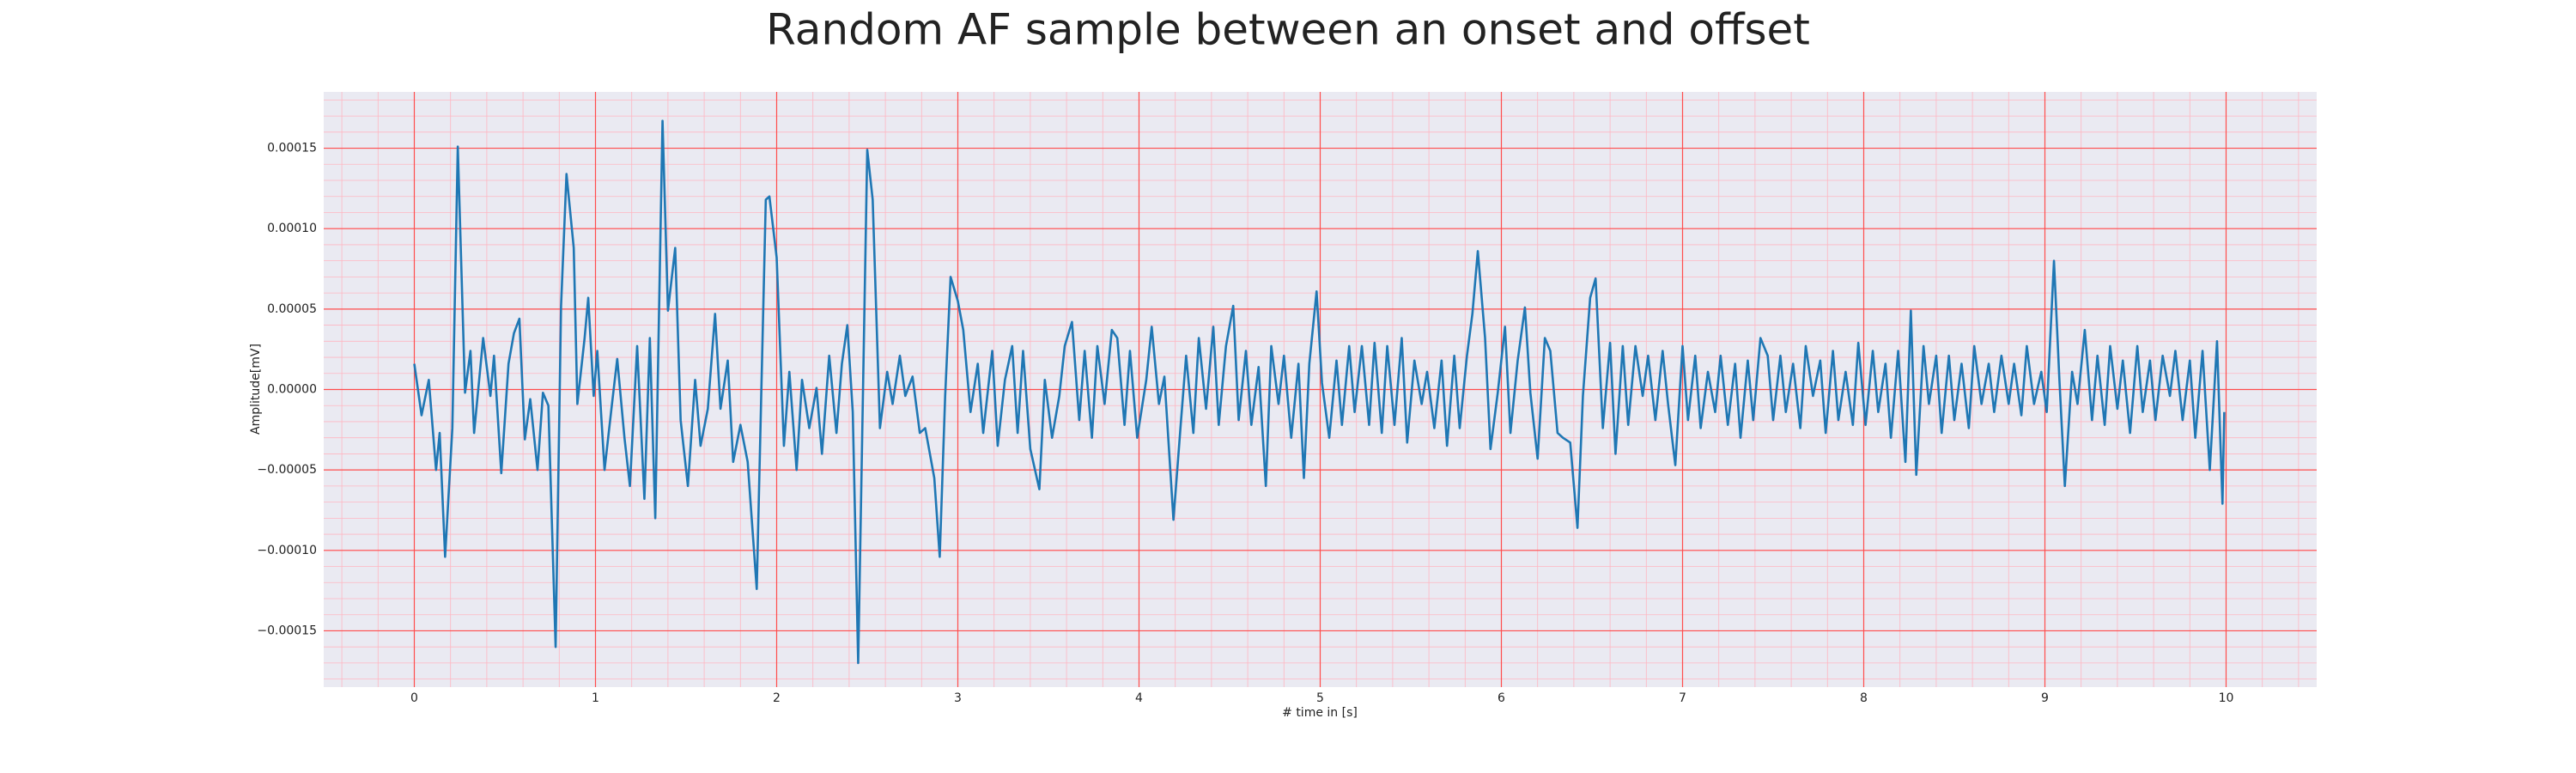 This screenshot has height=773, width=2576. I want to click on x-tick-label: 9, so click(2045, 698).